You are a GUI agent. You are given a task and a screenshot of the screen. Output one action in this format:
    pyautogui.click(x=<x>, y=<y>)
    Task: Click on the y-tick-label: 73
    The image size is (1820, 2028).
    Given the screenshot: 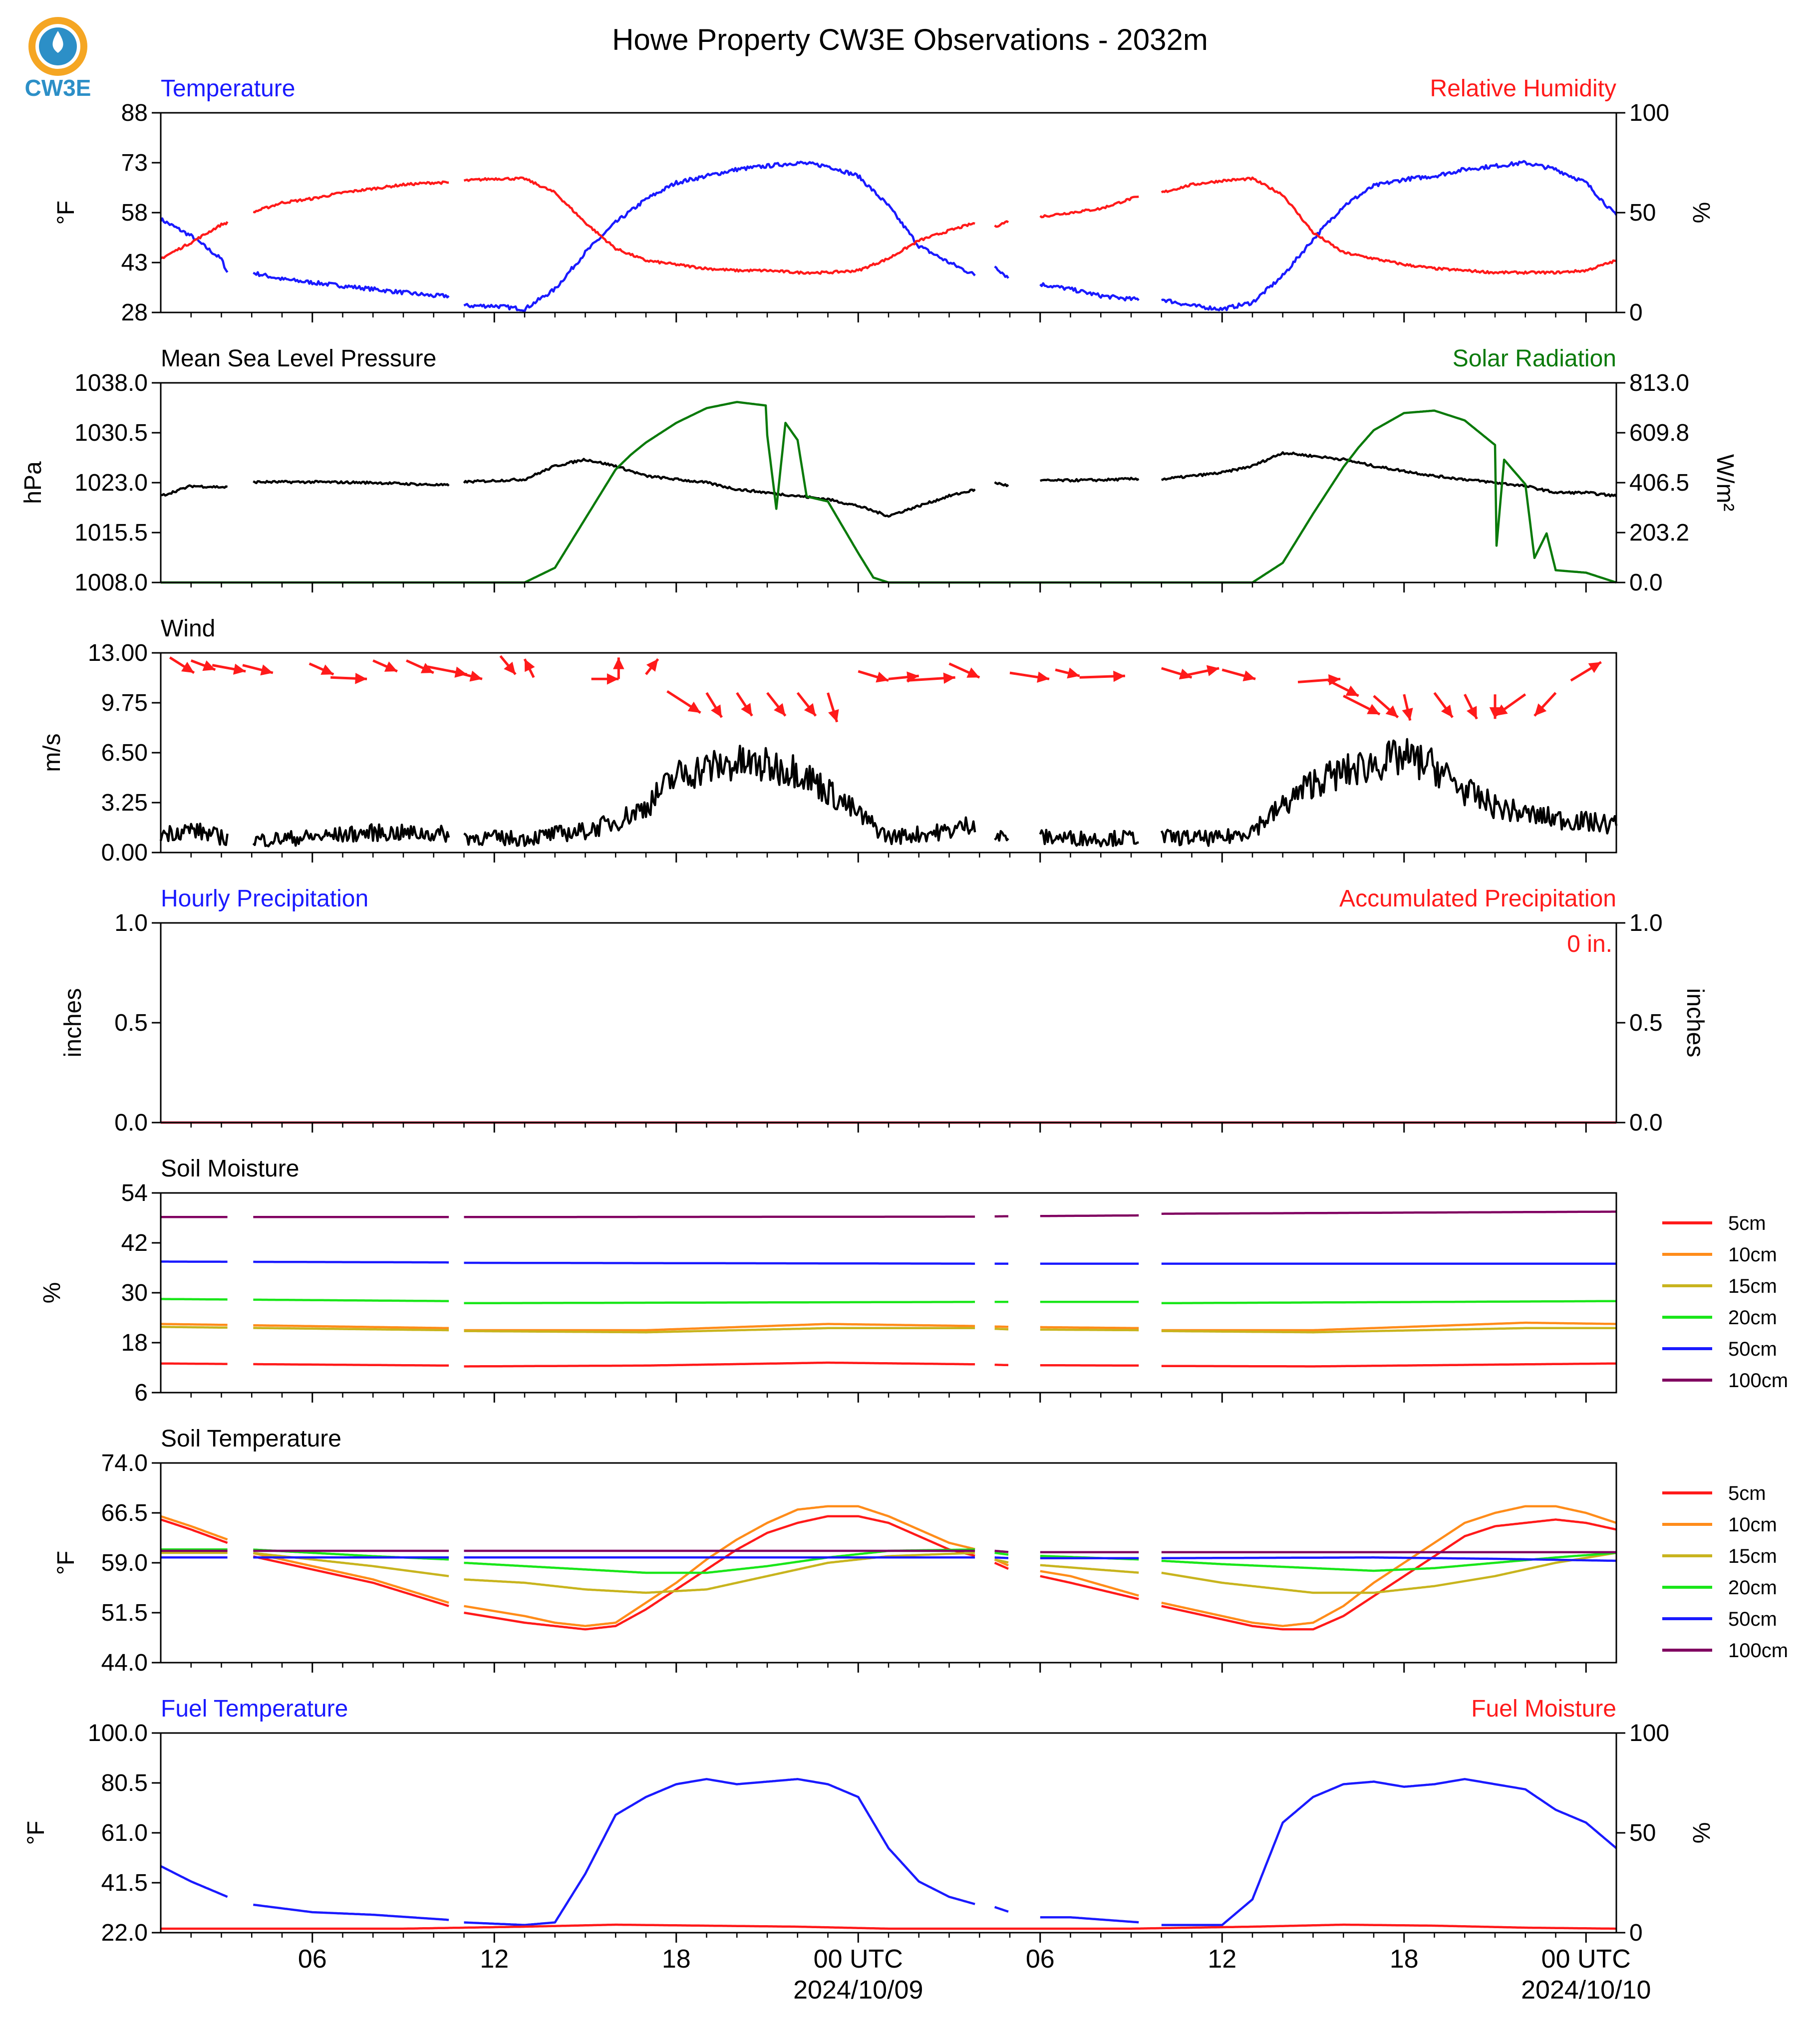 What is the action you would take?
    pyautogui.click(x=134, y=163)
    